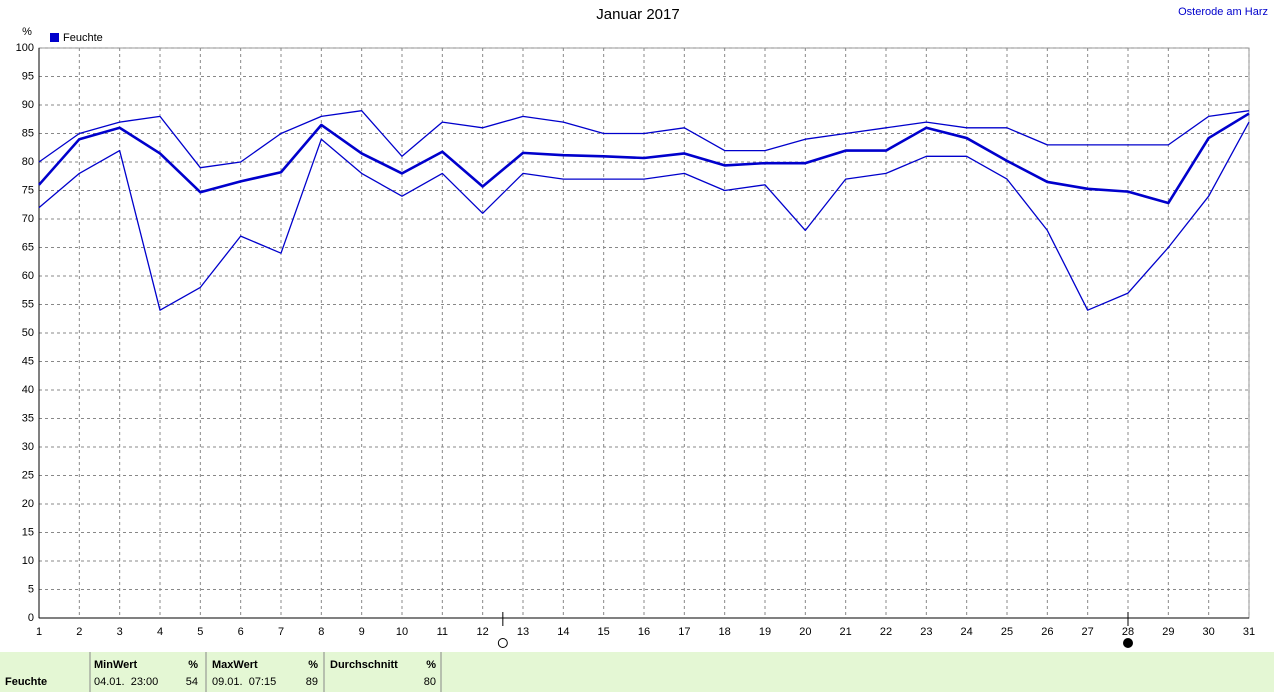 Image resolution: width=1274 pixels, height=692 pixels. Describe the element at coordinates (192, 682) in the screenshot. I see `summary-value: 54` at that location.